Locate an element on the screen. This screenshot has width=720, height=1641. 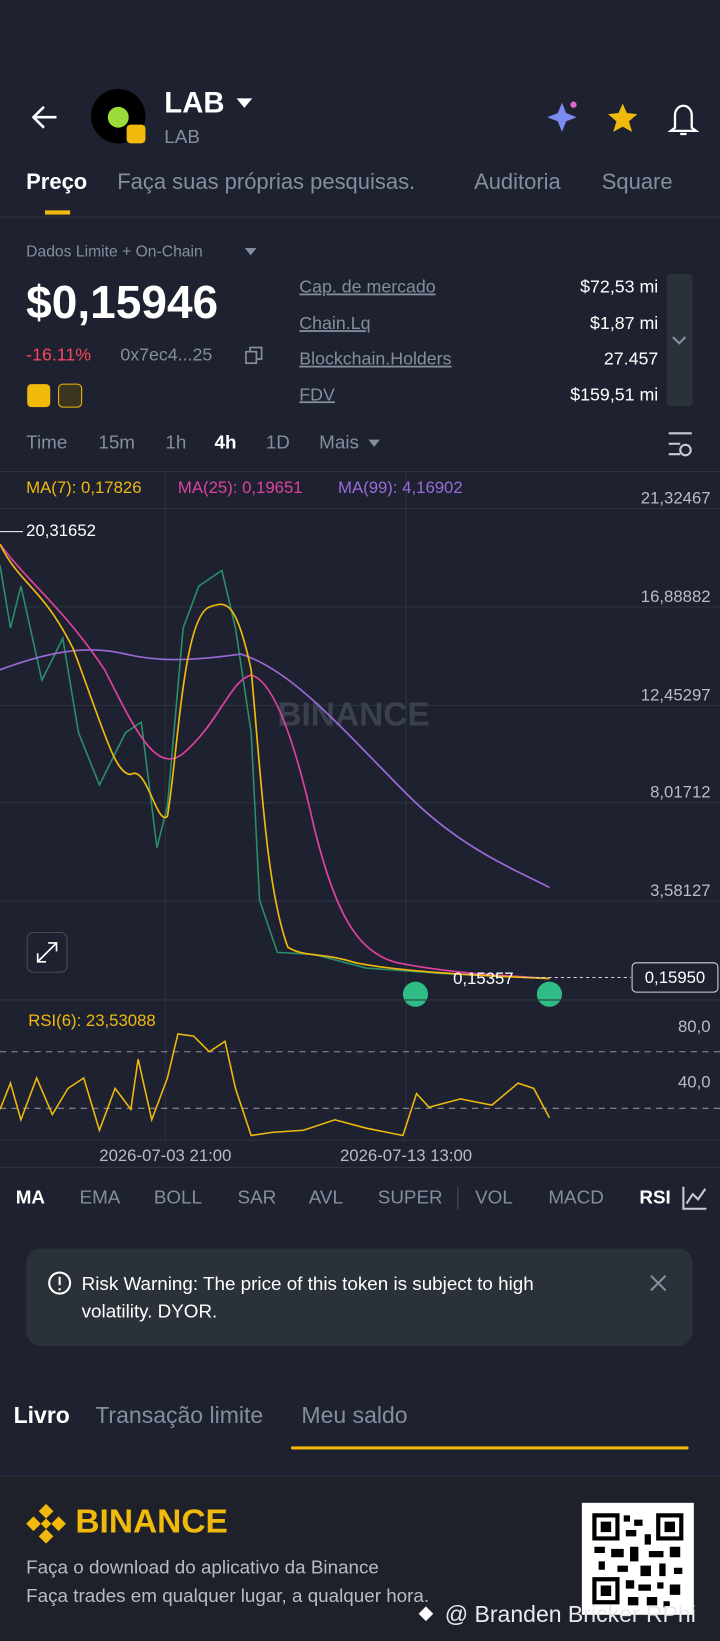
credit: @ Branden Bricker RPhi is located at coordinates (570, 1614).